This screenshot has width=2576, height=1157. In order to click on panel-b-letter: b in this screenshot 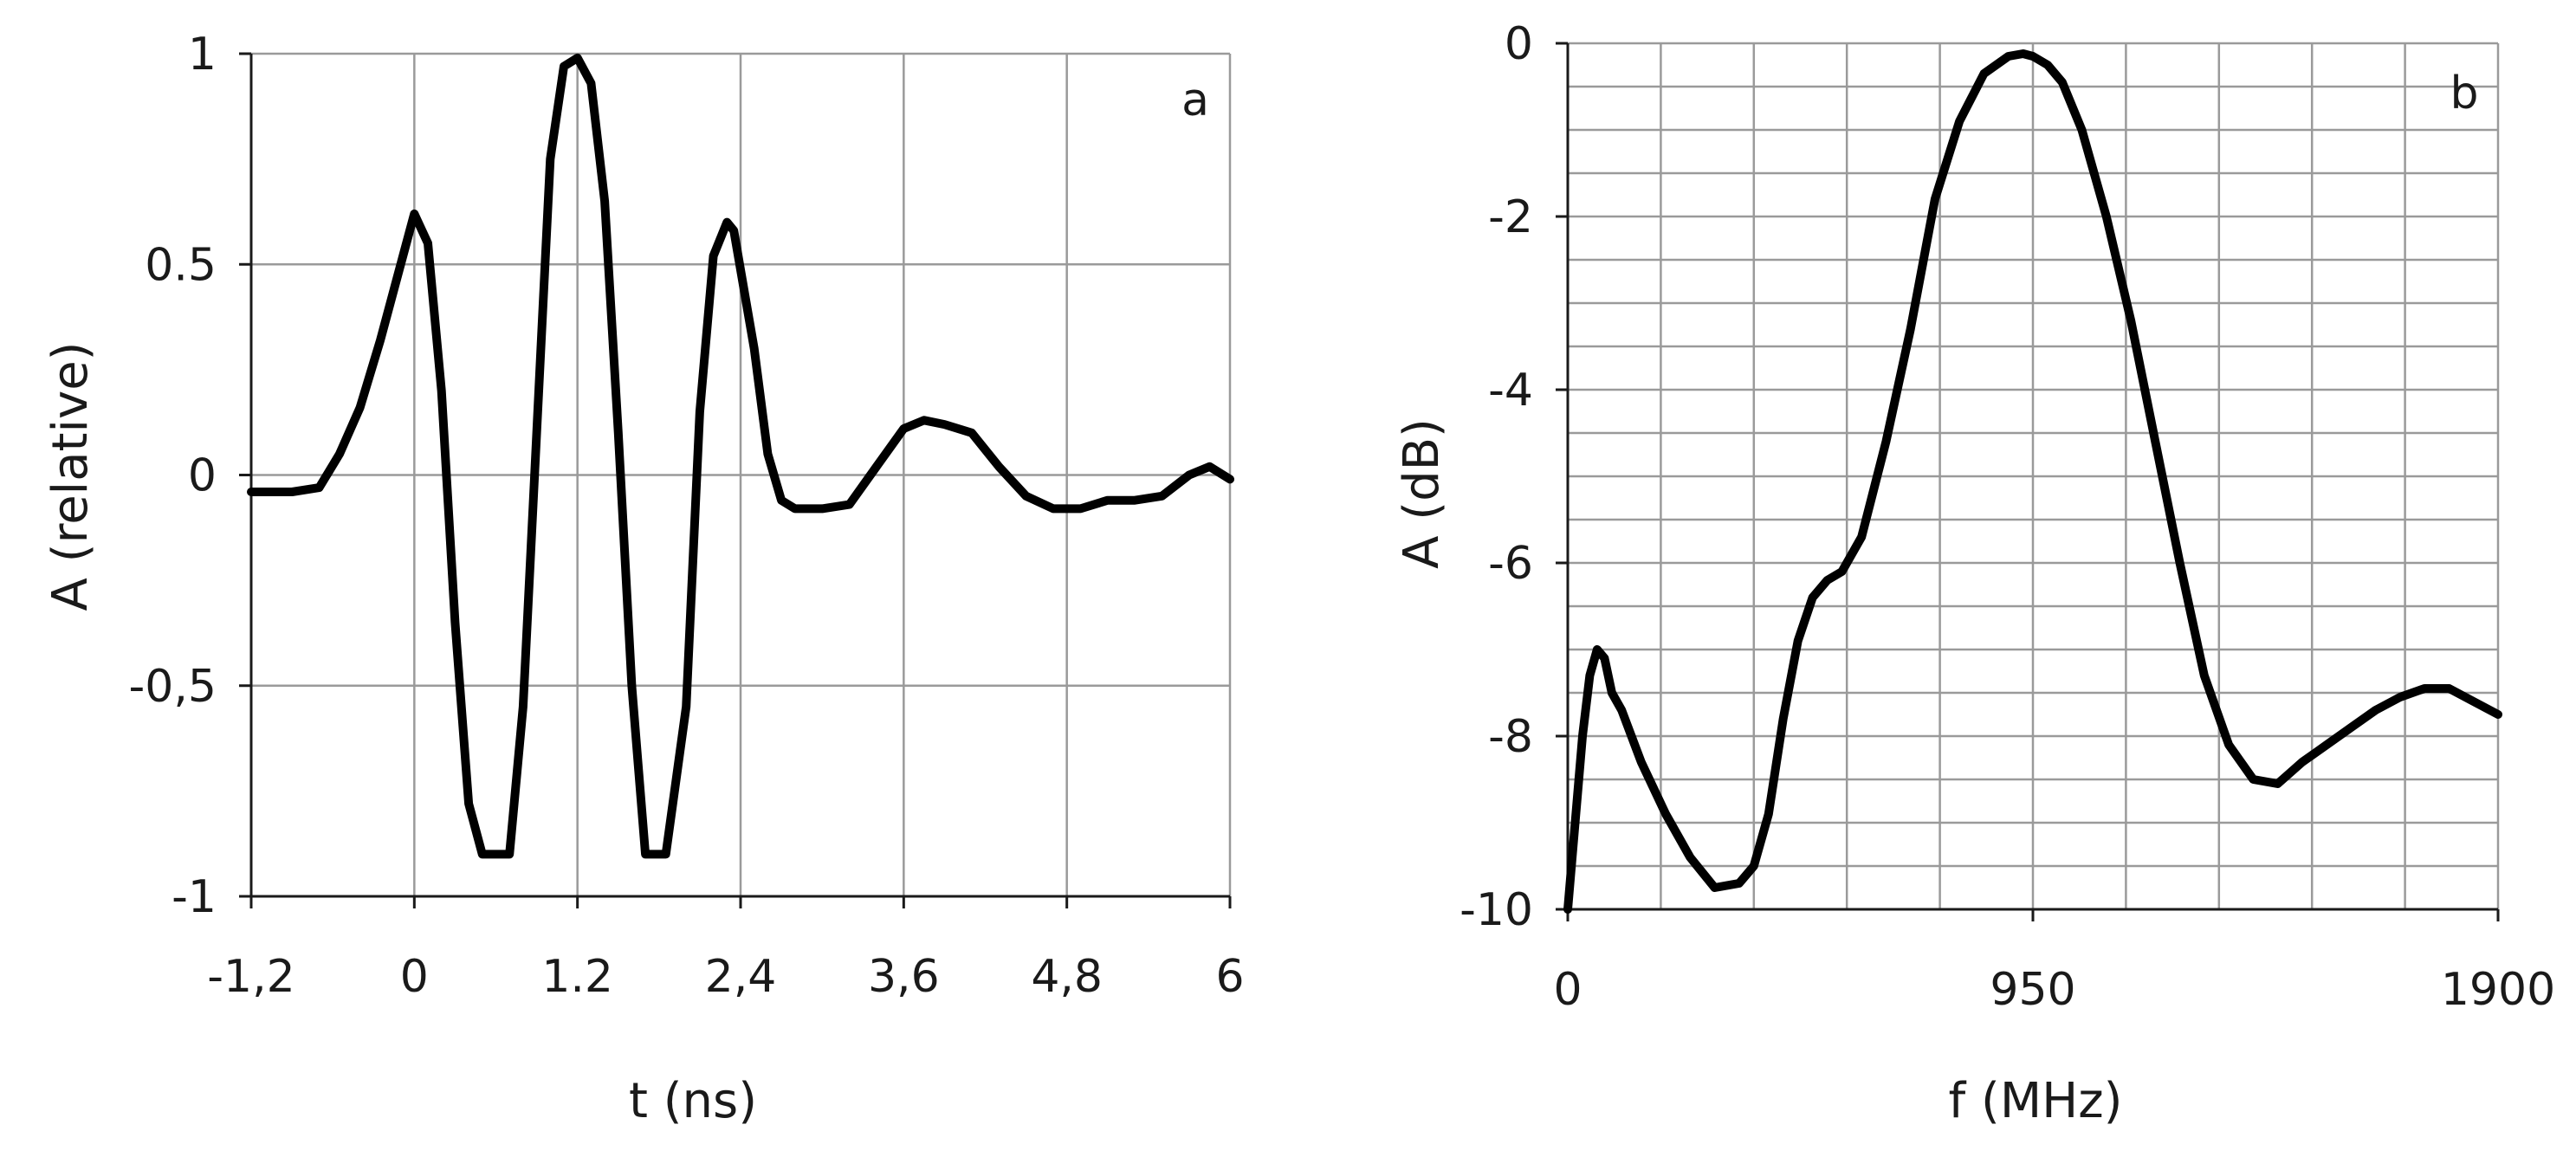, I will do `click(2464, 94)`.